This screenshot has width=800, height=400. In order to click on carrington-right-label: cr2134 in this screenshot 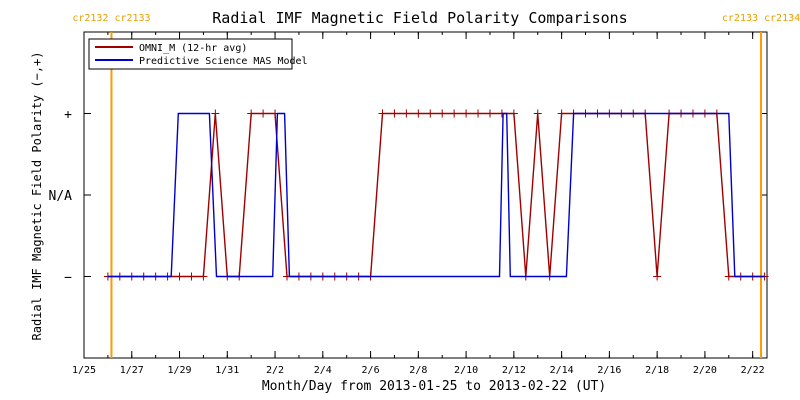, I will do `click(782, 18)`.